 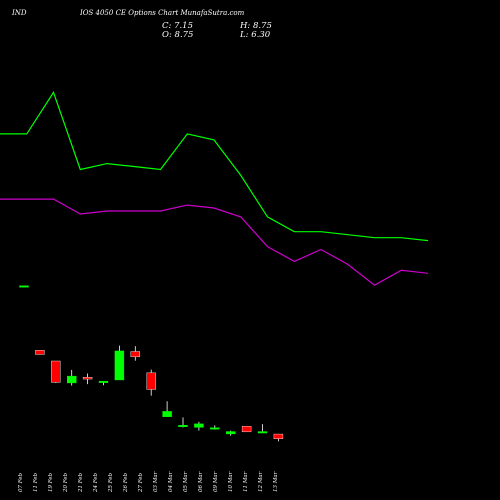 What do you see at coordinates (156, 481) in the screenshot?
I see `x-tick-label: 03 Mar` at bounding box center [156, 481].